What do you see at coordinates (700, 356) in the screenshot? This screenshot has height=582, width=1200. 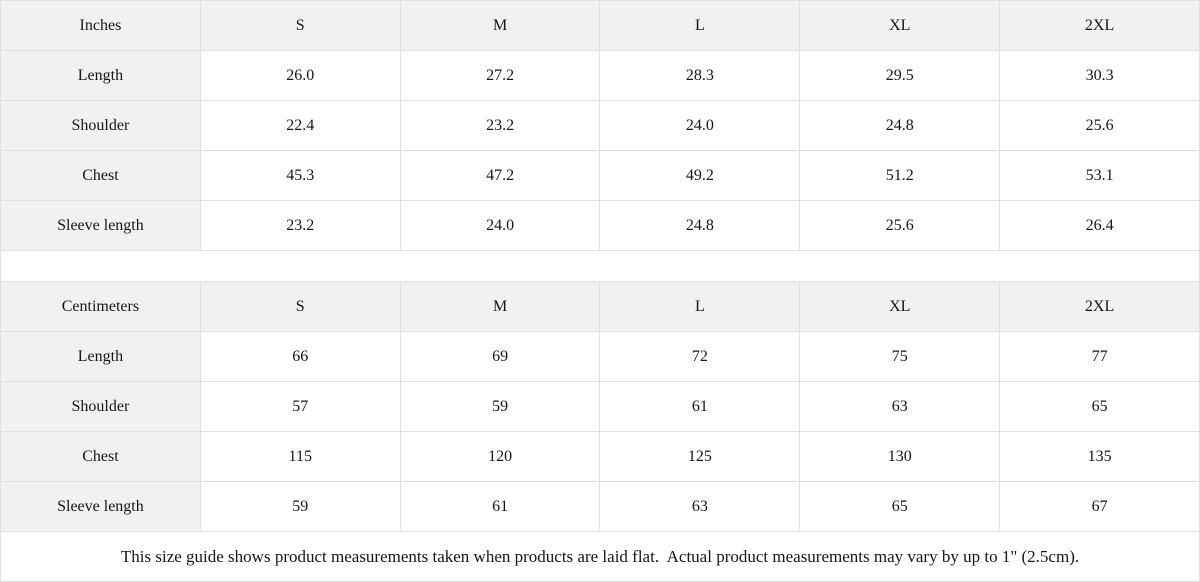 I see `data-cell: 72` at bounding box center [700, 356].